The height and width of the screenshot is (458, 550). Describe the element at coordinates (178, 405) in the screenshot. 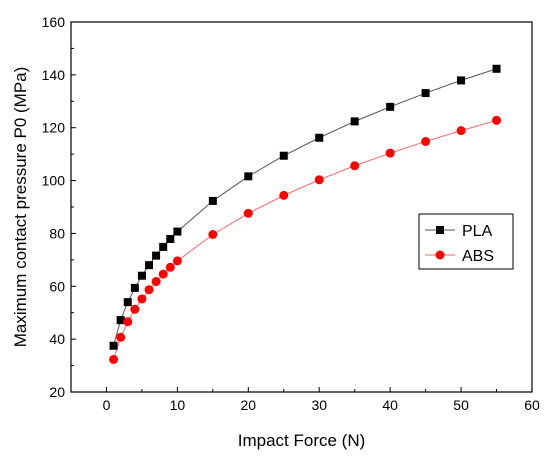

I see `x-tick-label-10: 10` at that location.